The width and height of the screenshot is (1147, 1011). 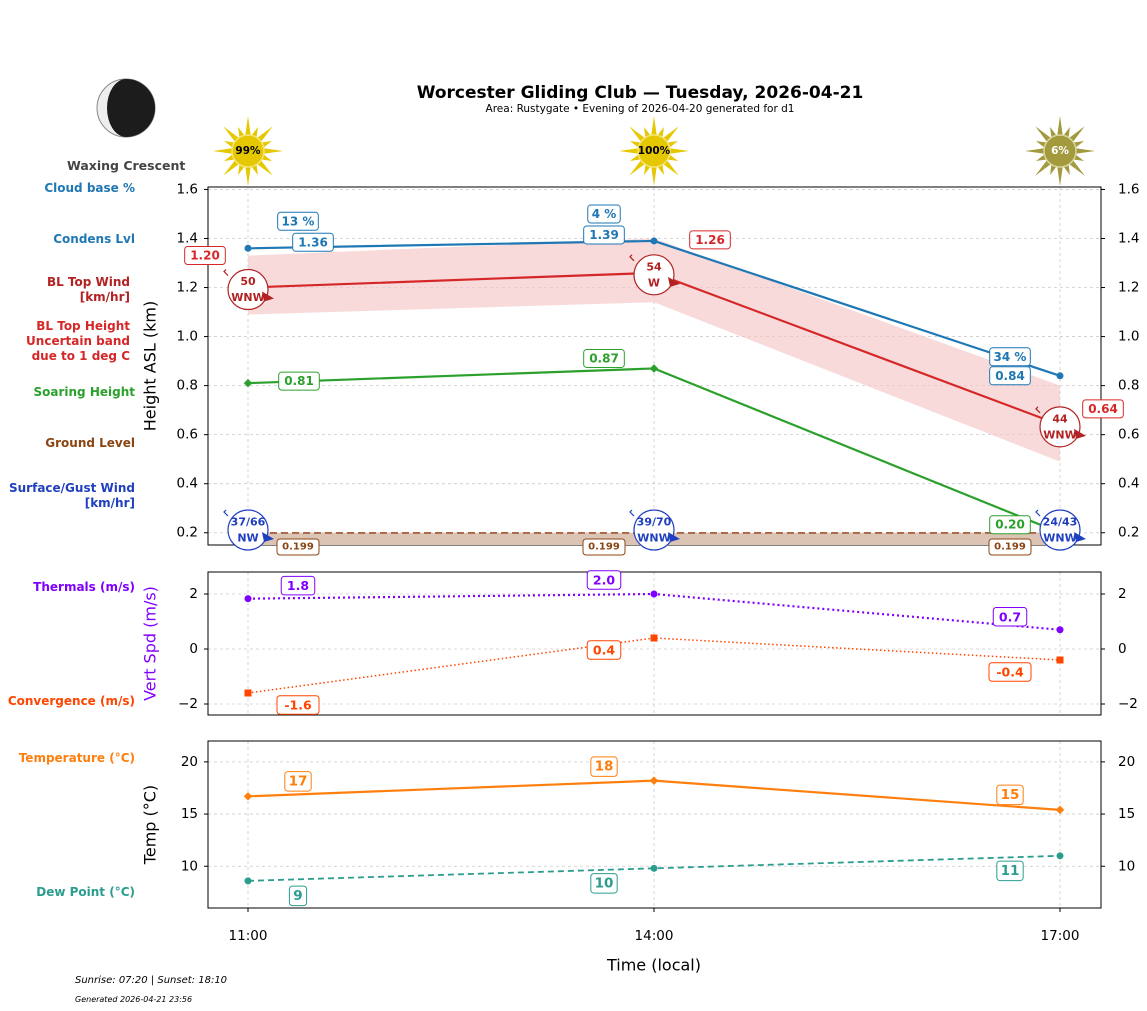 What do you see at coordinates (298, 781) in the screenshot?
I see `temperature-label: 17` at bounding box center [298, 781].